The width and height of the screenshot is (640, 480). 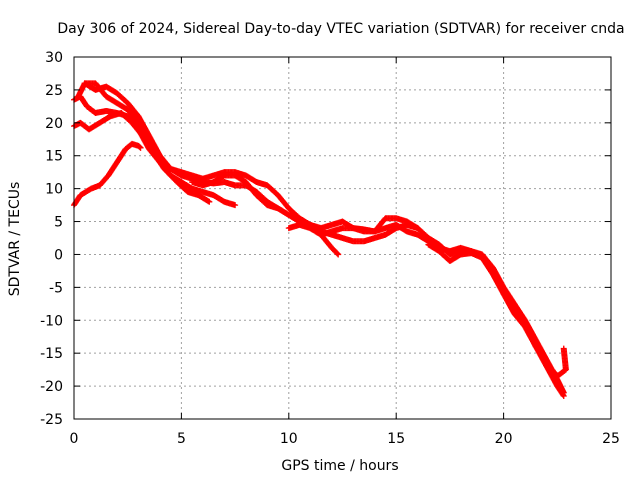 I want to click on x-tick-label: 0, so click(x=74, y=439).